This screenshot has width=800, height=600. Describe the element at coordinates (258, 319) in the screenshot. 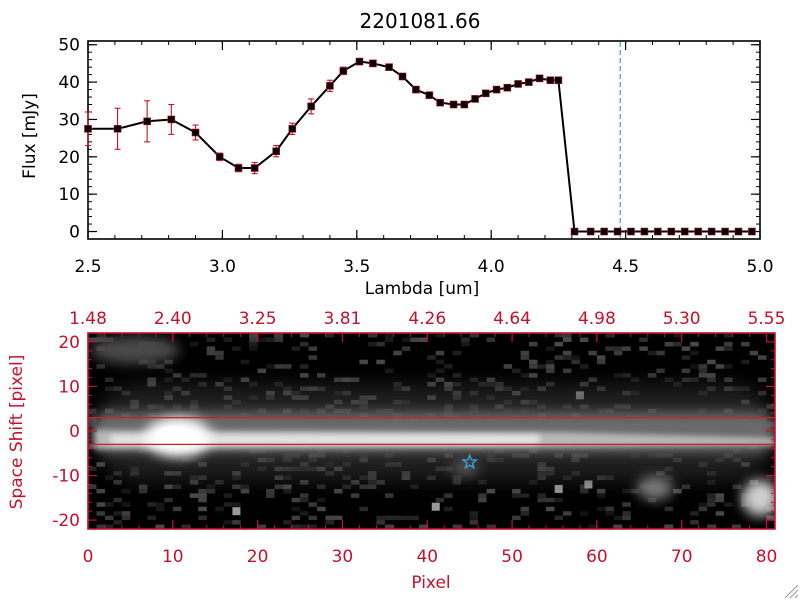

I see `top-tick-label: 3.25` at that location.